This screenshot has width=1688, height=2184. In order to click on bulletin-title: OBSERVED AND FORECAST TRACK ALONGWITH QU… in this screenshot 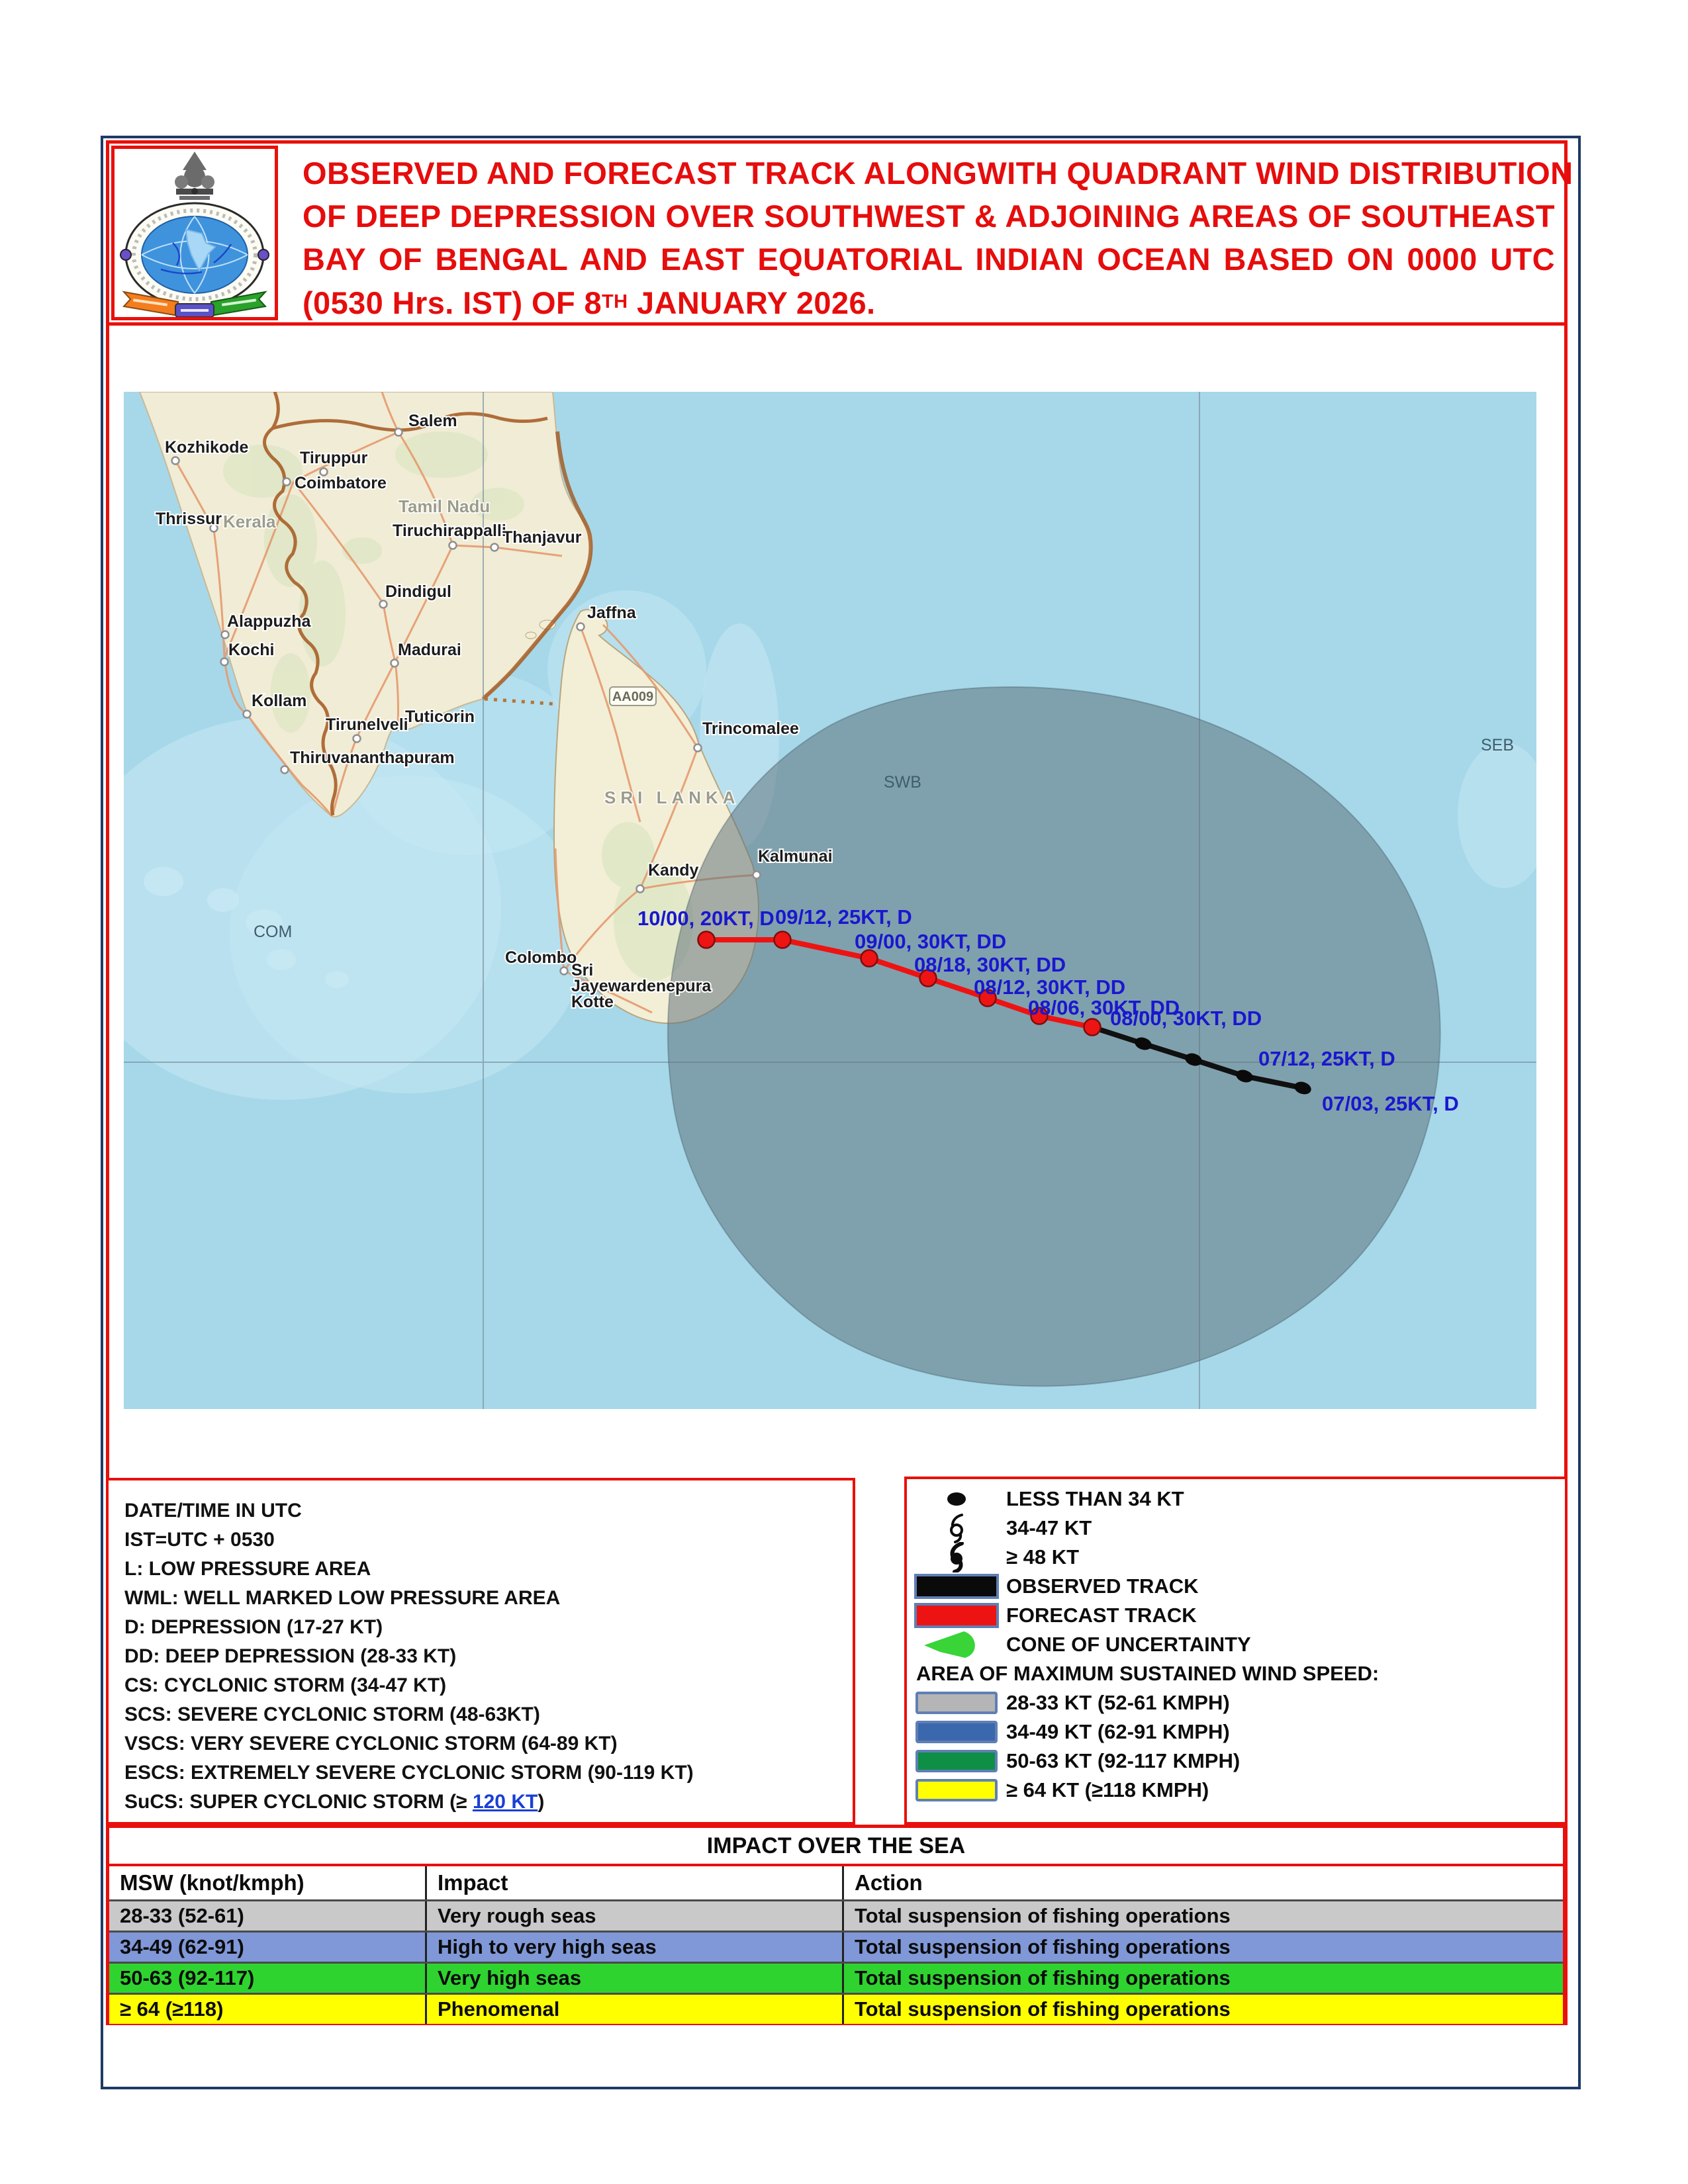, I will do `click(938, 238)`.